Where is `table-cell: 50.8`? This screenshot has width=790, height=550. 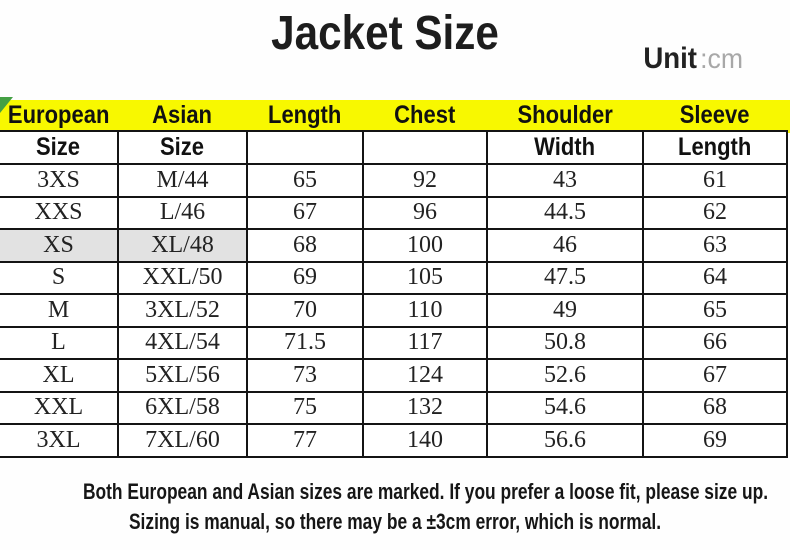 table-cell: 50.8 is located at coordinates (565, 342).